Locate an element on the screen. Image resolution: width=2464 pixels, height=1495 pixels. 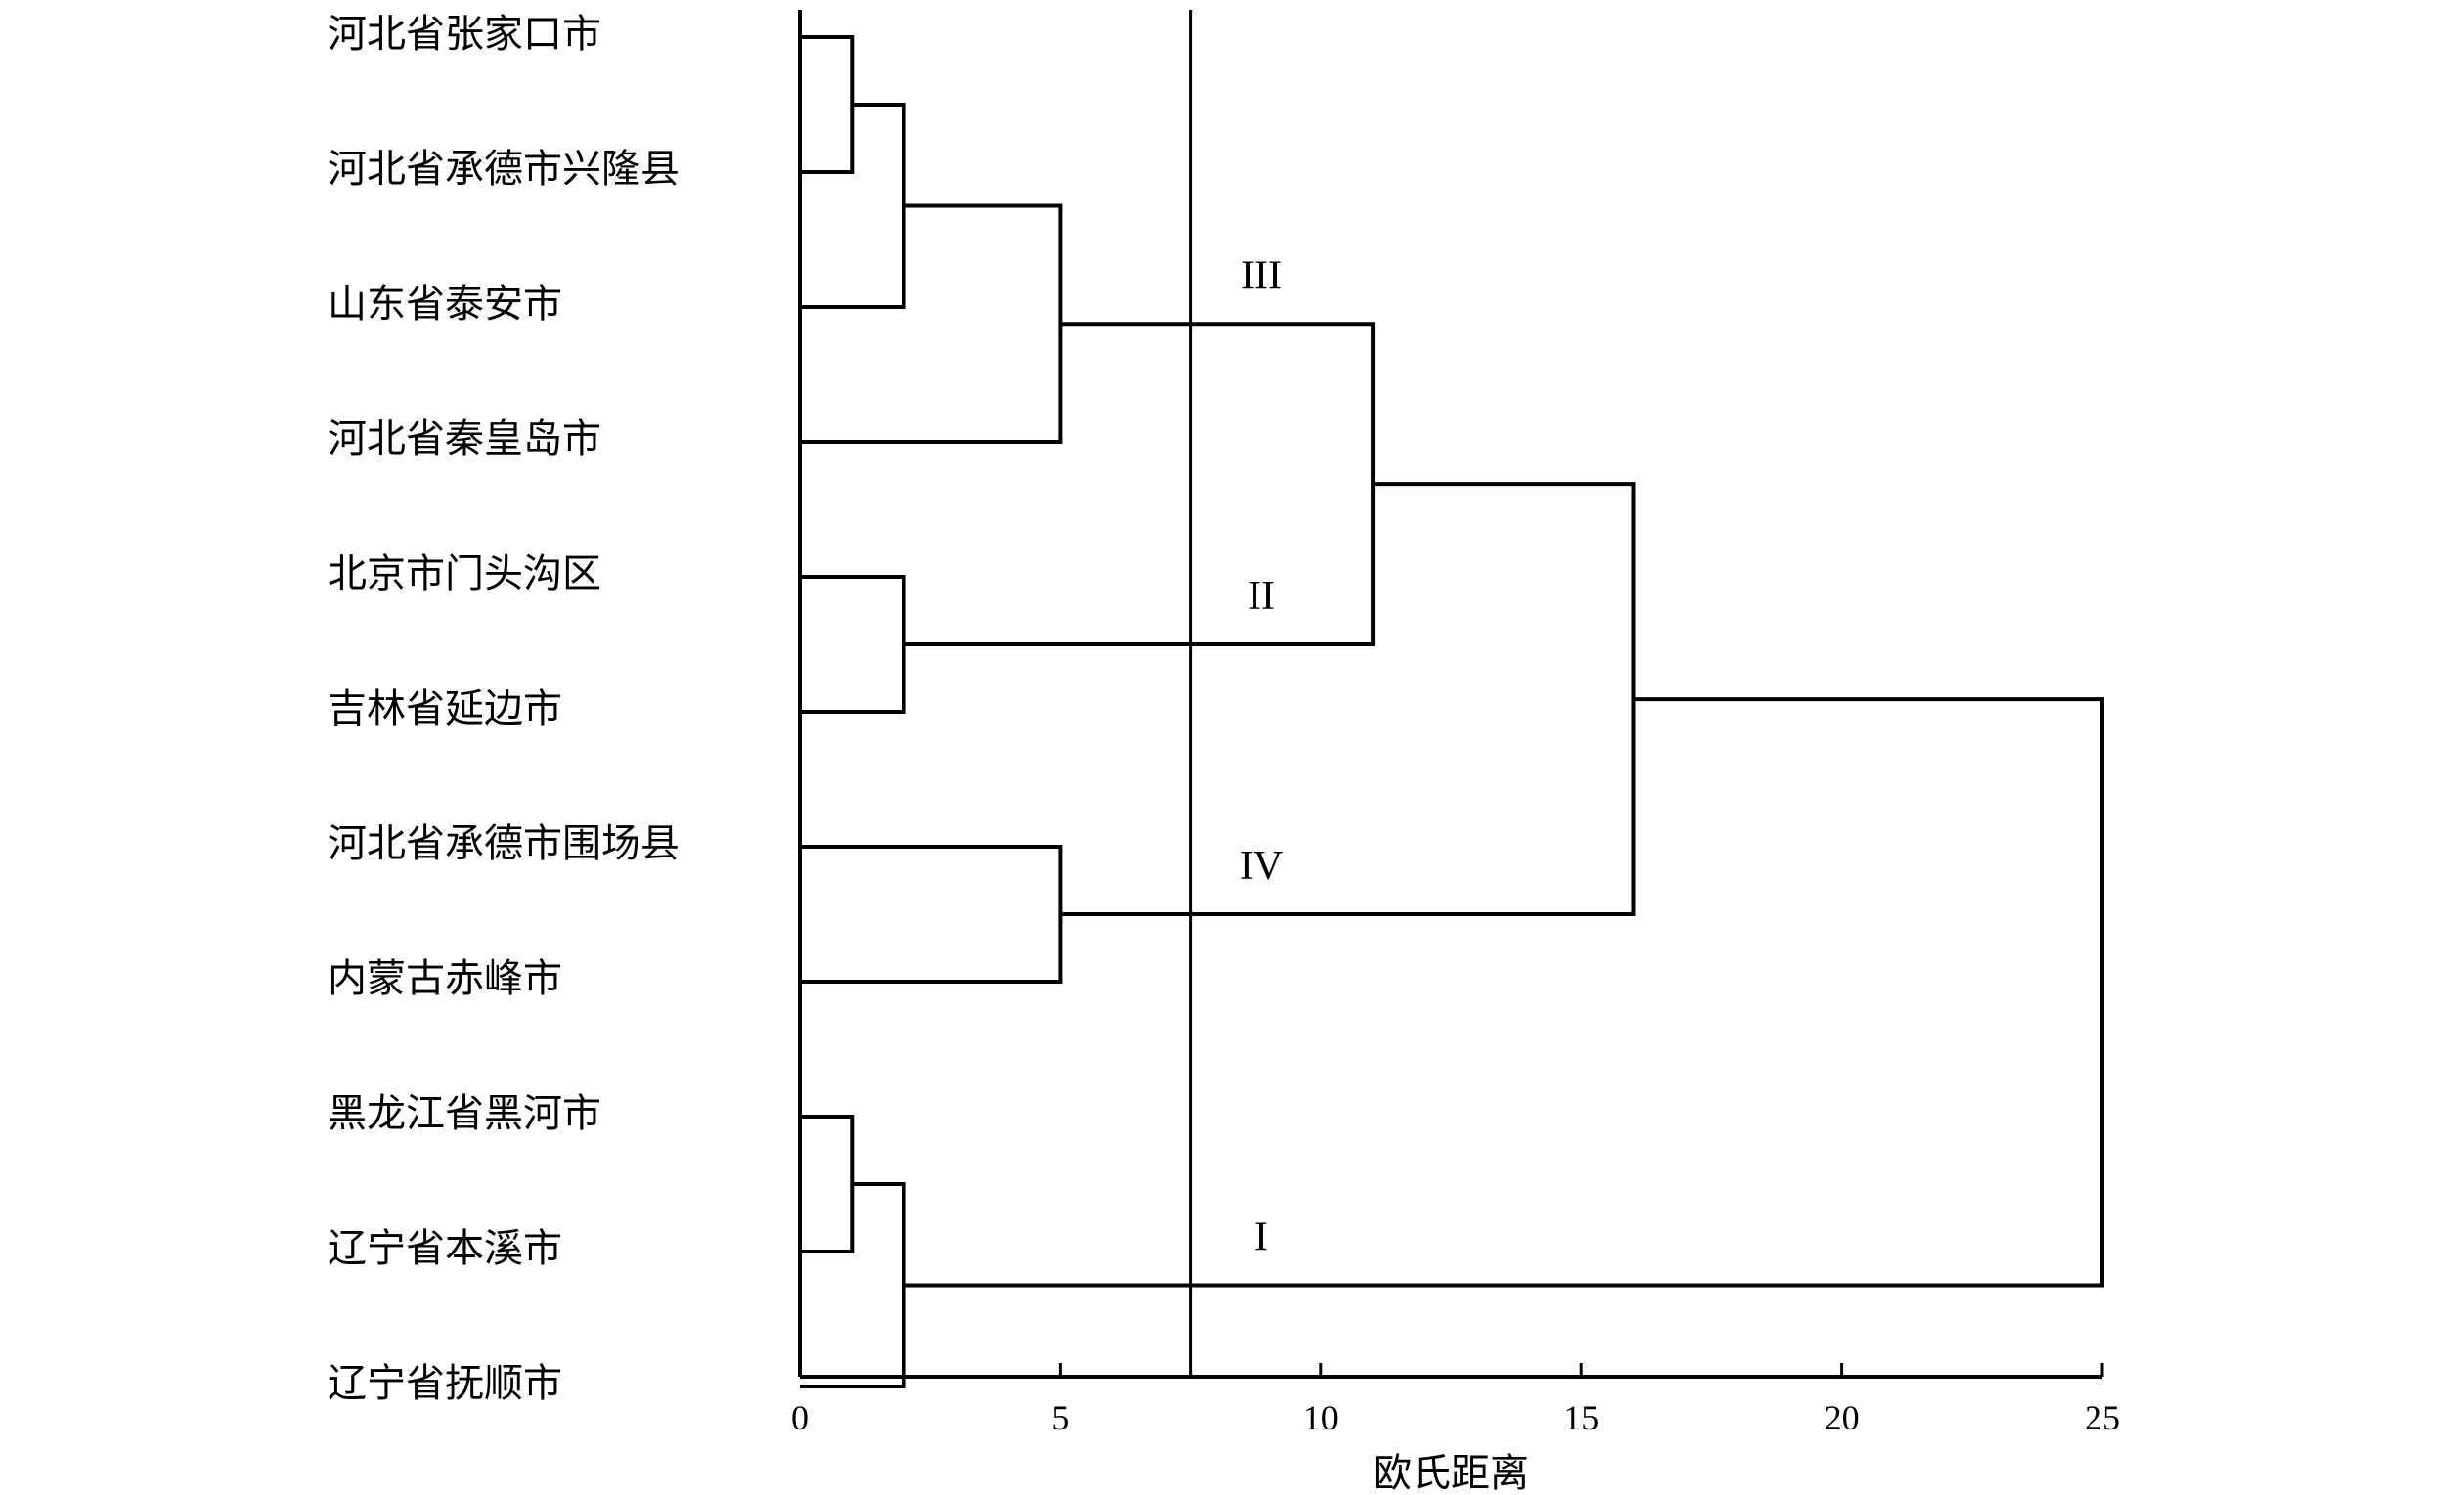
dendrogram-link-m7 is located at coordinates (1348, 699).